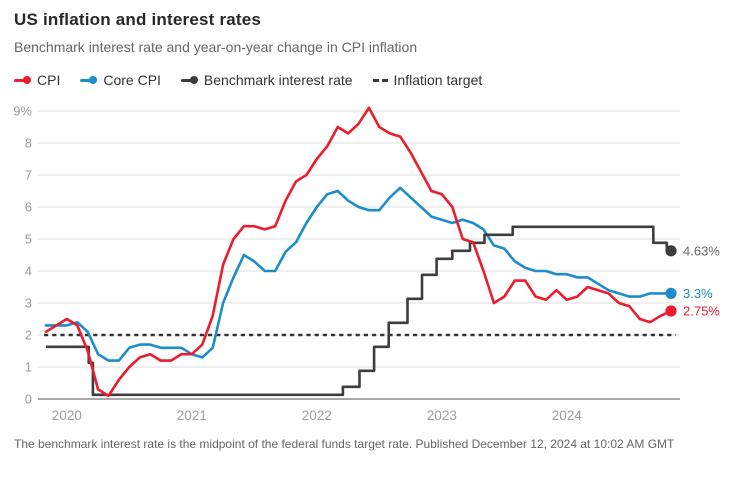 Image resolution: width=734 pixels, height=484 pixels. I want to click on svg-text: 4, so click(28, 271).